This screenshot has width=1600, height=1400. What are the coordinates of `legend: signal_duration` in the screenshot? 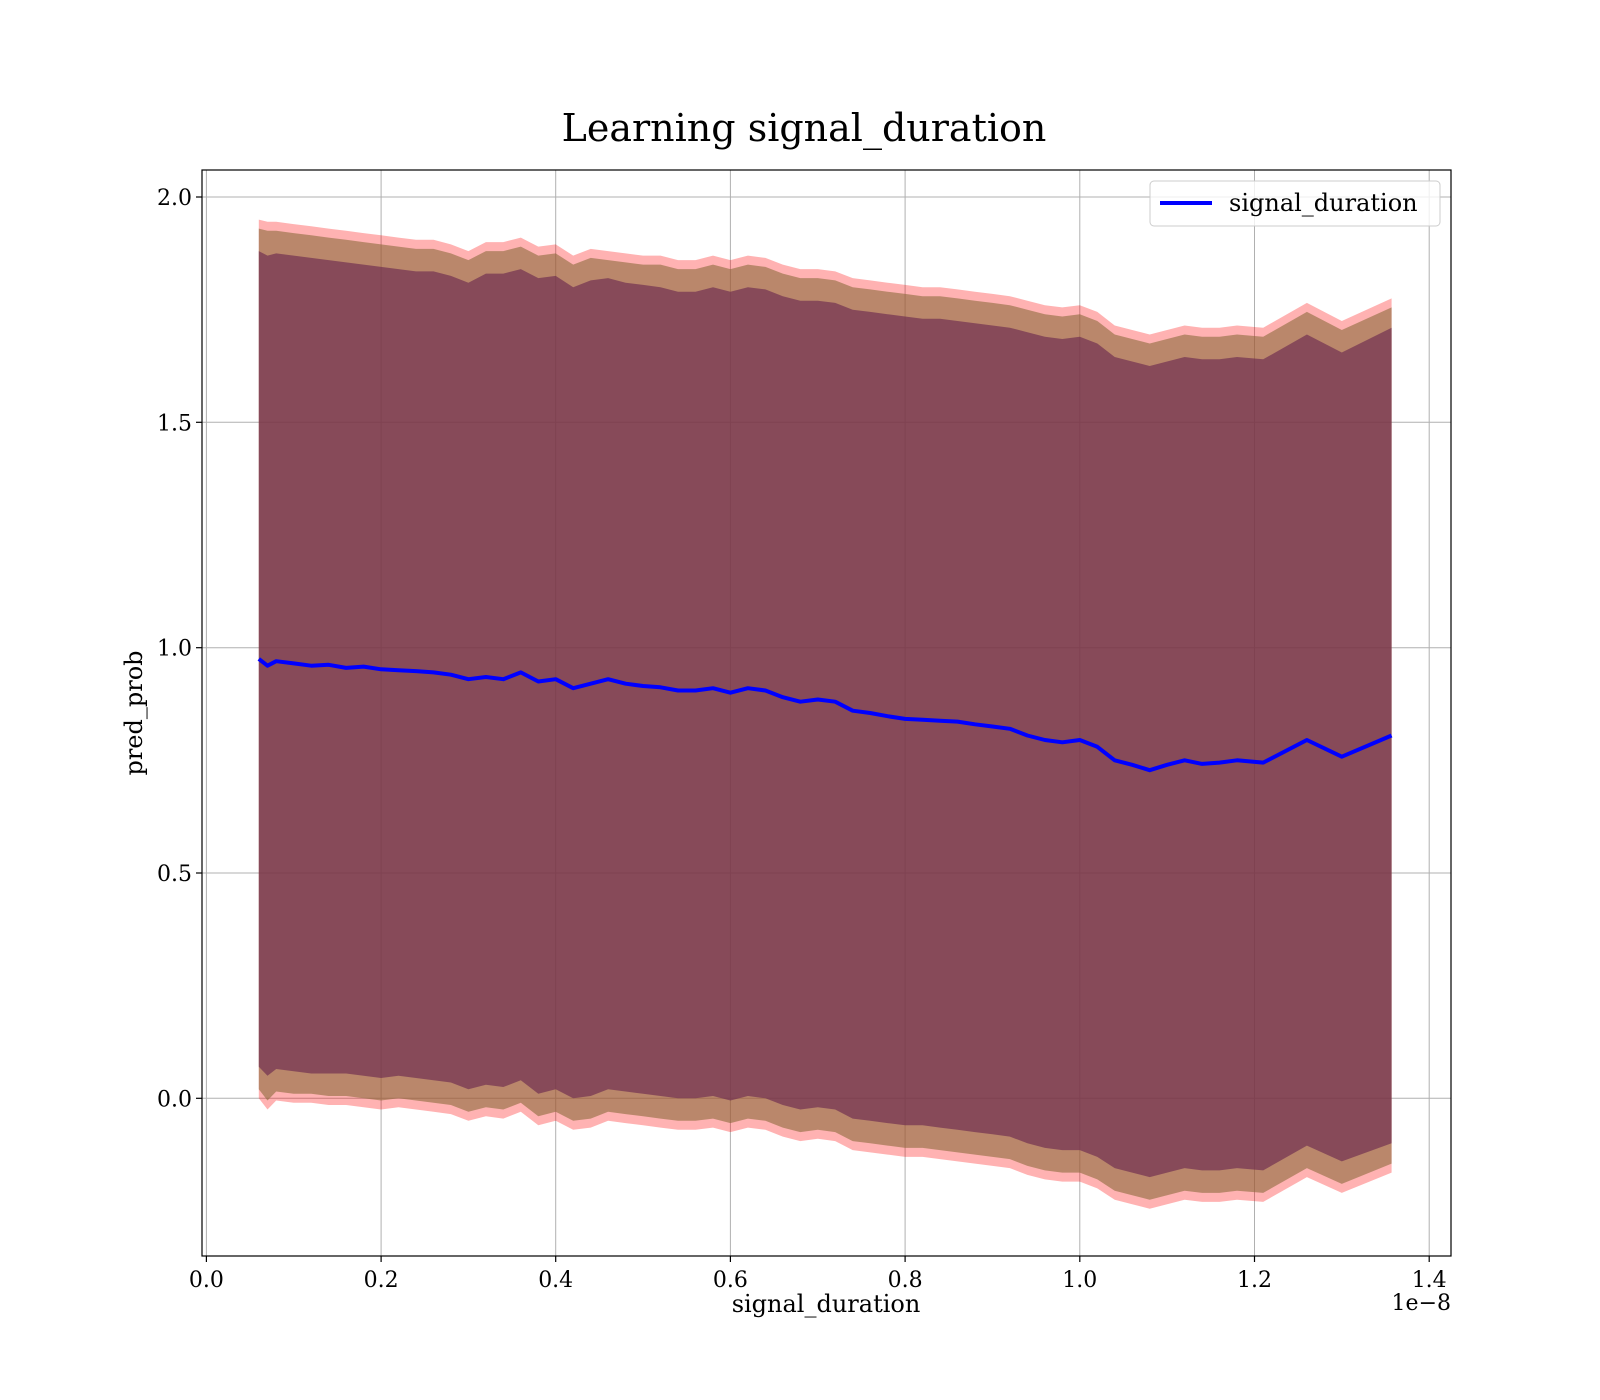 It's located at (1295, 203).